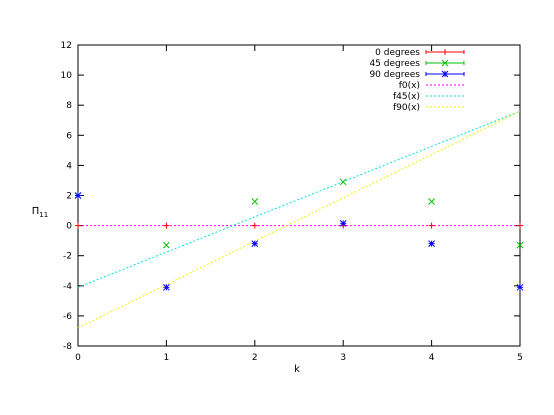  What do you see at coordinates (409, 86) in the screenshot?
I see `legend-label-f0-x-: f0(x)` at bounding box center [409, 86].